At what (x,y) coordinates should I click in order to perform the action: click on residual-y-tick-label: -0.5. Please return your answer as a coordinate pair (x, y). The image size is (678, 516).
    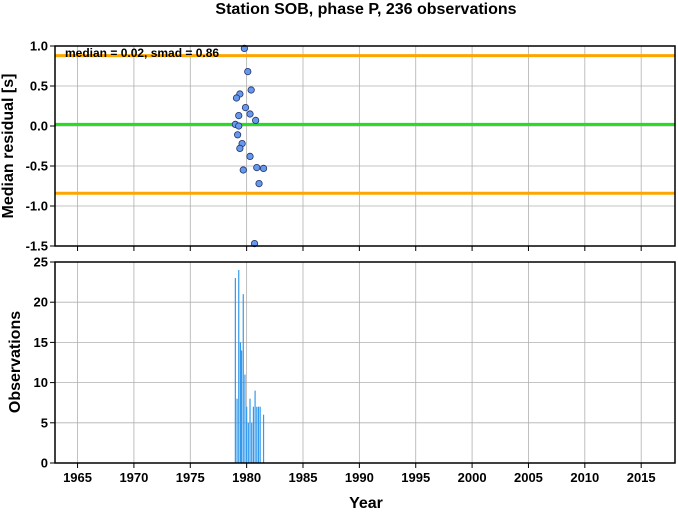
    Looking at the image, I should click on (37, 166).